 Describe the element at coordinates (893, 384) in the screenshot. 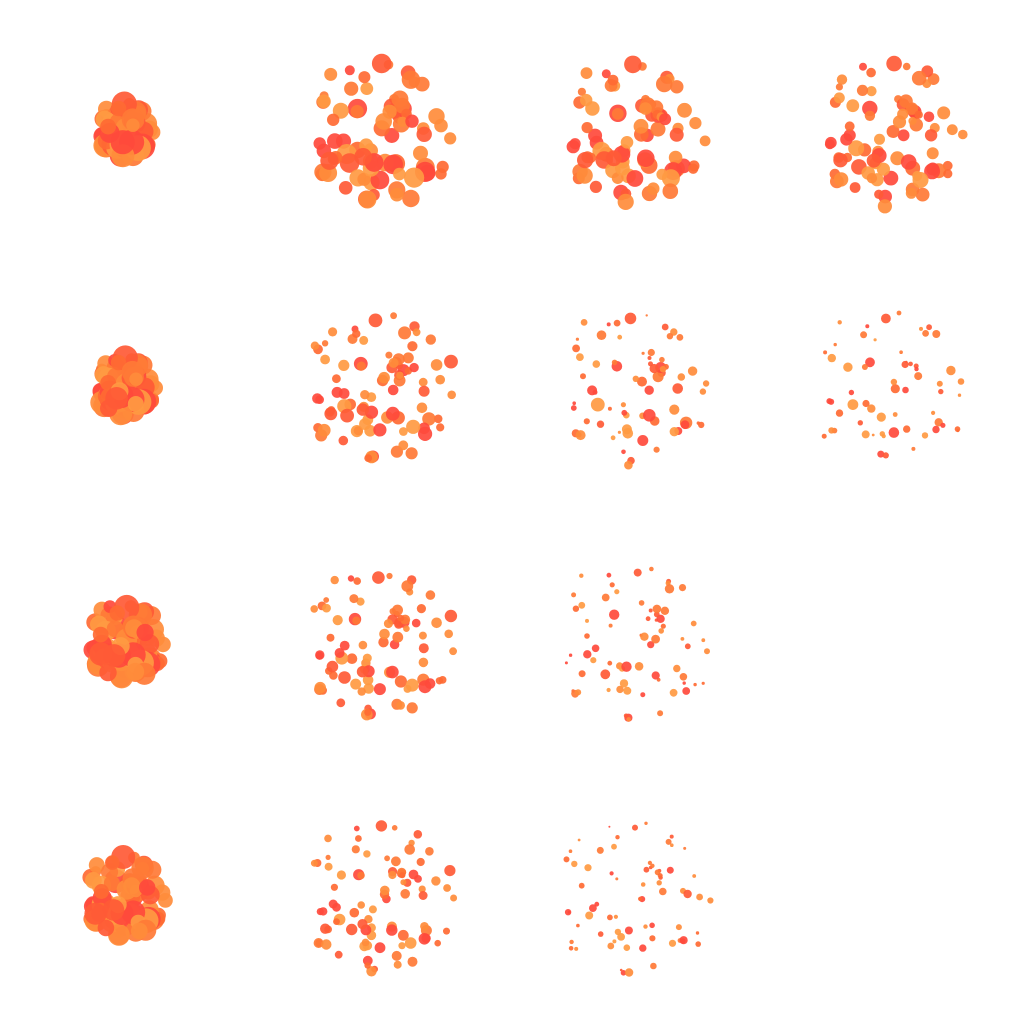

I see `panel-r2-c4` at that location.